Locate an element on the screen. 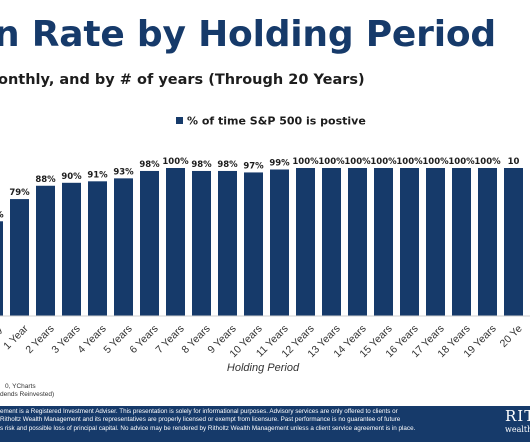  legend-swatch is located at coordinates (179, 120).